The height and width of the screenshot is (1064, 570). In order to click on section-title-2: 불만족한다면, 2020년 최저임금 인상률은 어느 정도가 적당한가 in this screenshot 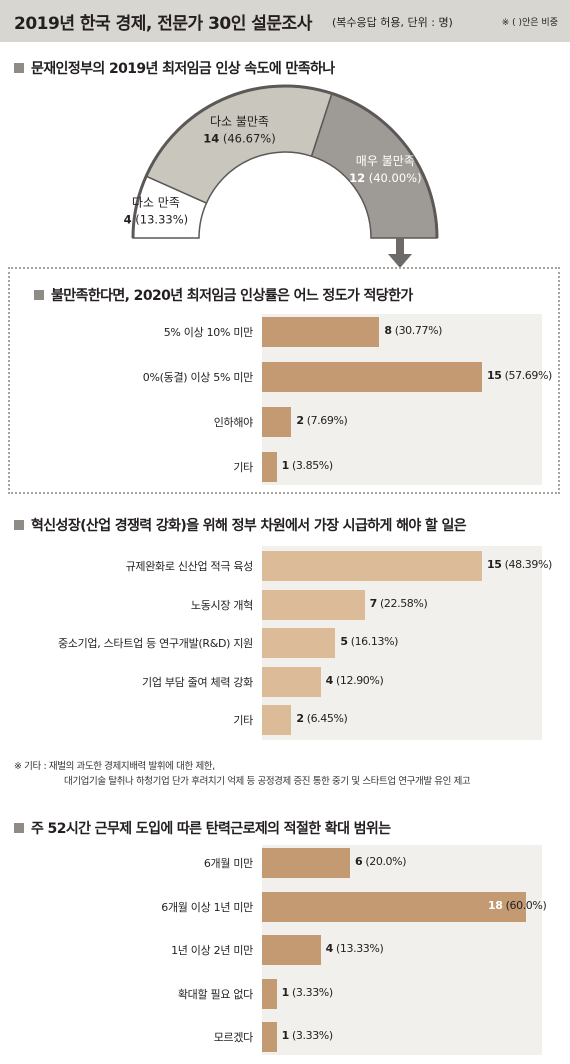, I will do `click(223, 295)`.